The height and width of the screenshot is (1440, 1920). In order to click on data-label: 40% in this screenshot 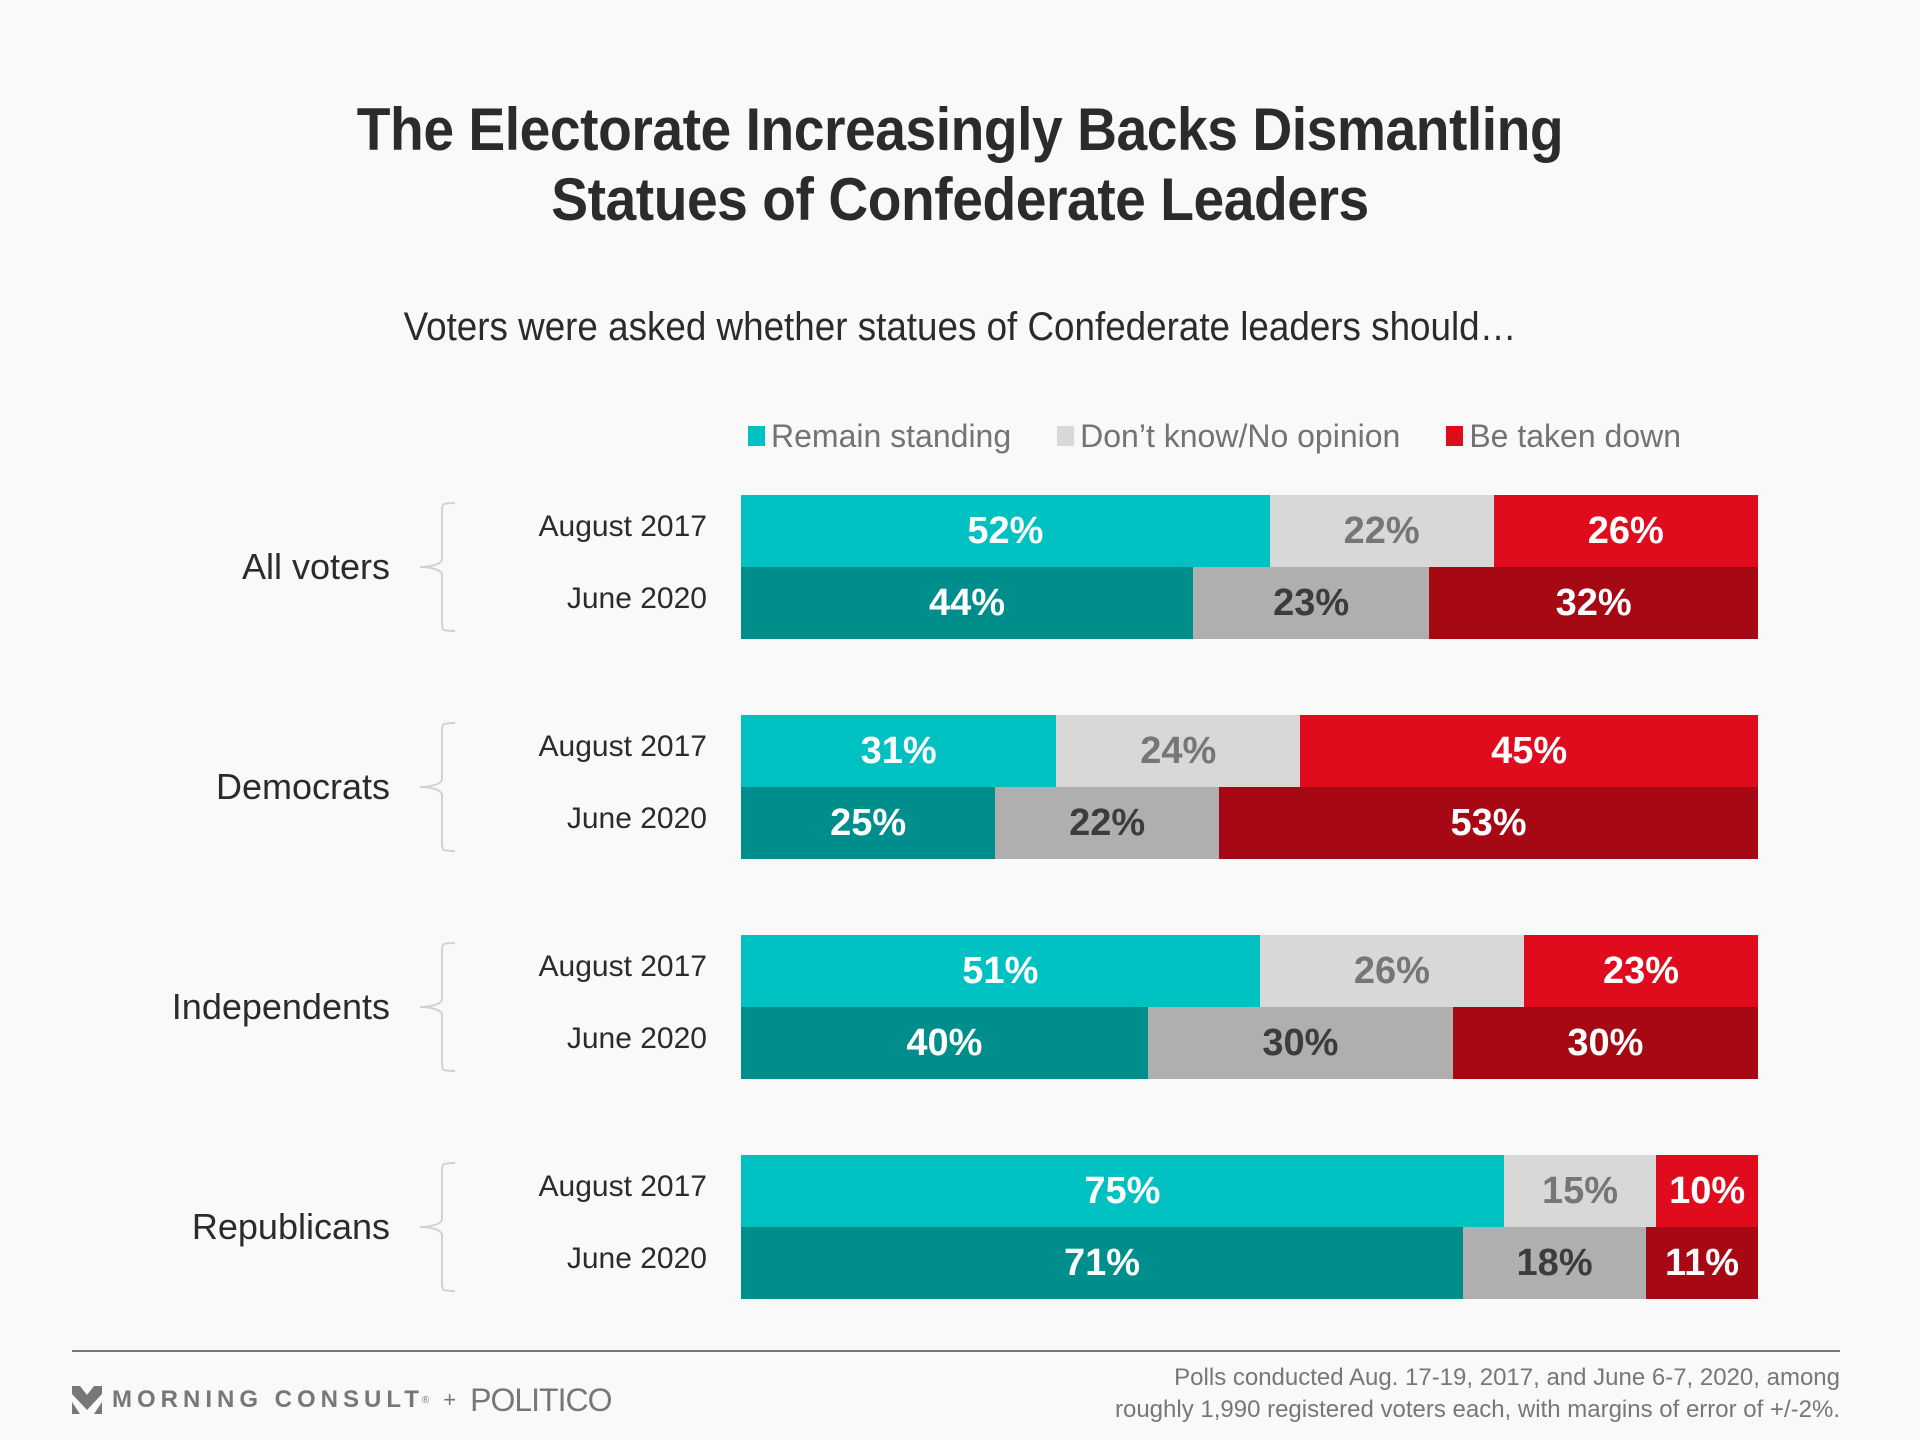, I will do `click(944, 1042)`.